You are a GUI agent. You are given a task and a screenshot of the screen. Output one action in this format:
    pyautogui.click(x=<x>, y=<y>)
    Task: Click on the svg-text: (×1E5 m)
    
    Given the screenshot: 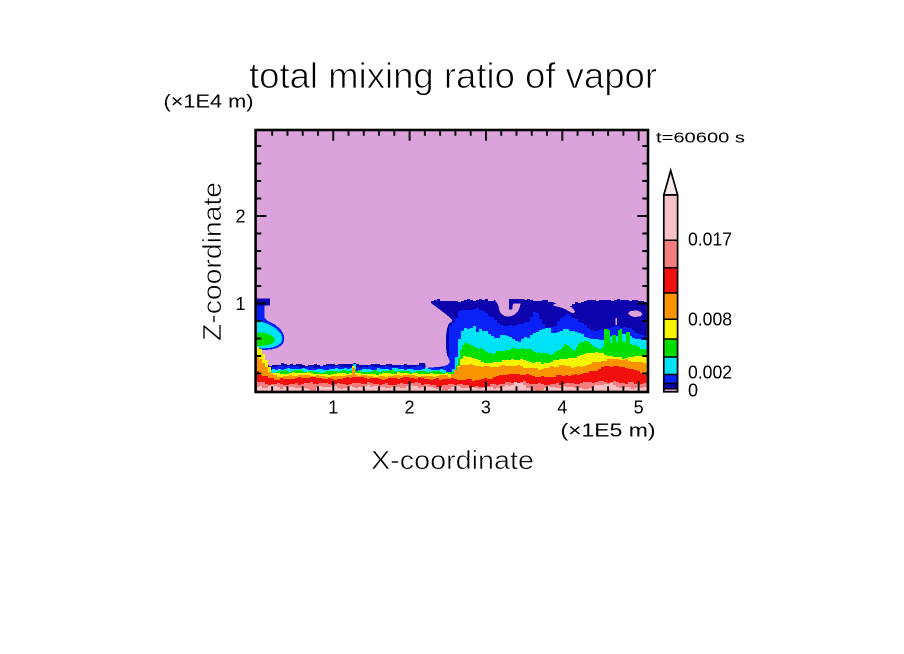 What is the action you would take?
    pyautogui.click(x=608, y=431)
    